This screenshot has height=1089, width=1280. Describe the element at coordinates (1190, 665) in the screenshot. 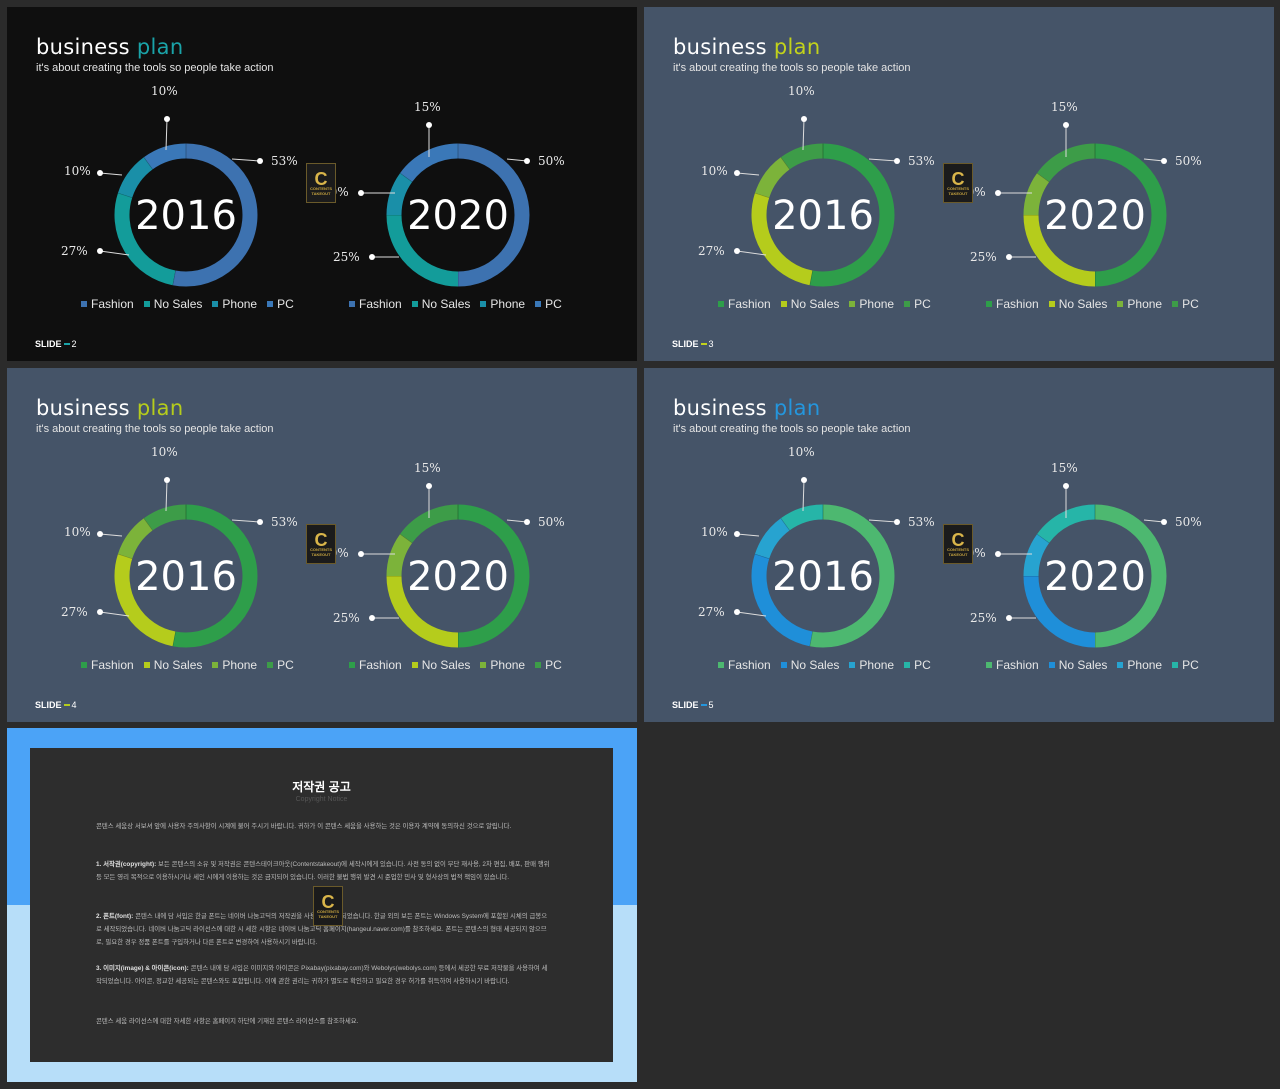

I see `legend-label: PC` at that location.